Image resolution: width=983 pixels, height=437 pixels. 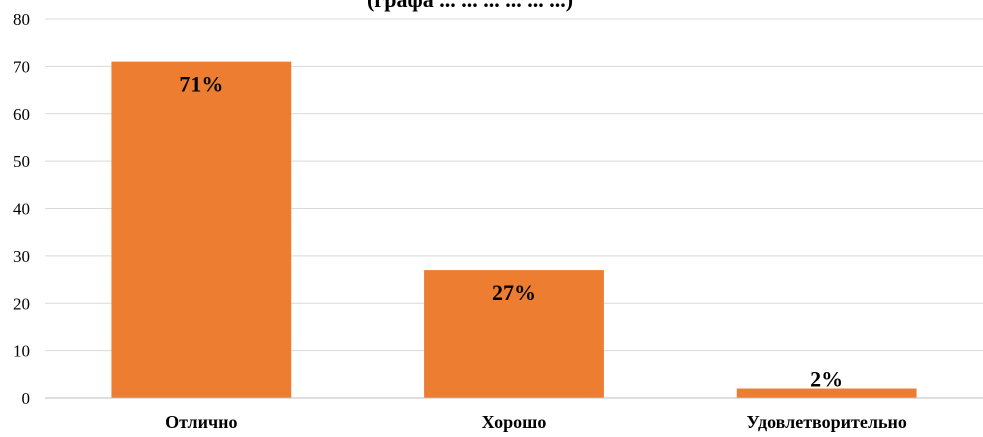 What do you see at coordinates (201, 422) in the screenshot?
I see `category-label: Отлично` at bounding box center [201, 422].